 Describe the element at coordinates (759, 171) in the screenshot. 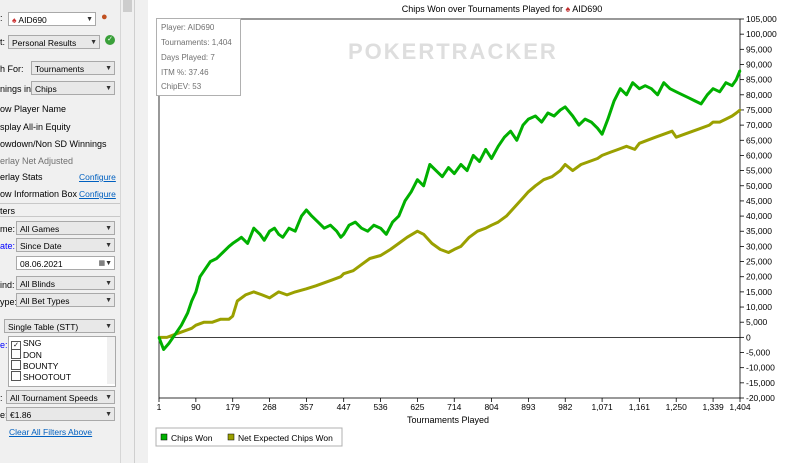

I see `y-tick-label: 55,000` at that location.